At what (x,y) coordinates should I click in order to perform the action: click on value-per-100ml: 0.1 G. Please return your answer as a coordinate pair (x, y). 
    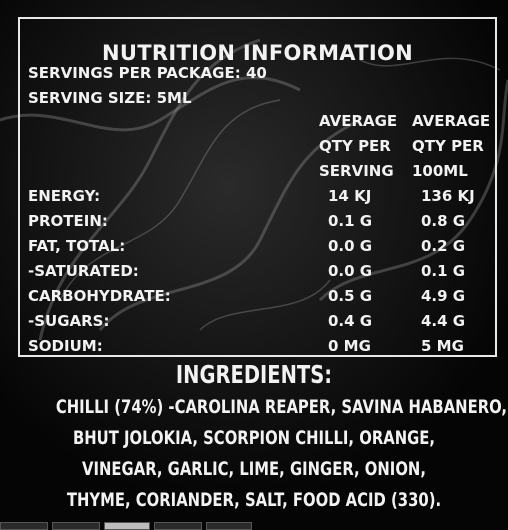
    Looking at the image, I should click on (443, 271).